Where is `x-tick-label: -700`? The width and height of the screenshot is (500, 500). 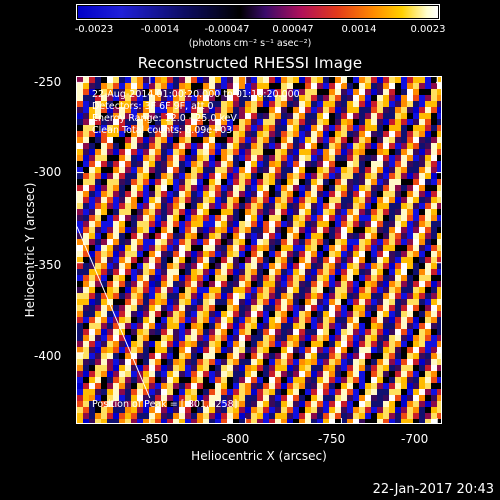
x-tick-label: -700 is located at coordinates (415, 439).